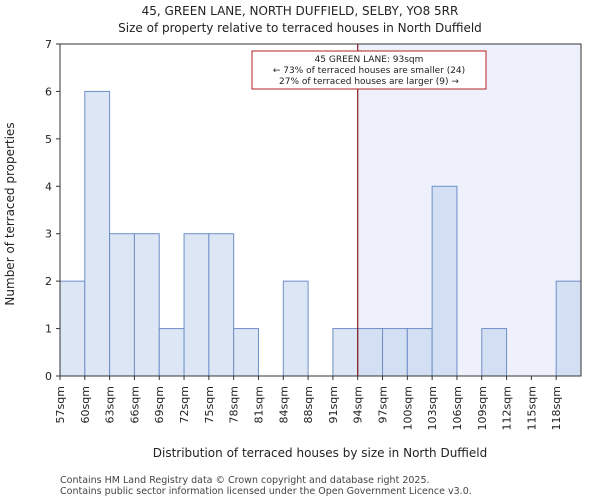 Image resolution: width=600 pixels, height=500 pixels. Describe the element at coordinates (482, 408) in the screenshot. I see `x-tick-label: 109sqm` at that location.